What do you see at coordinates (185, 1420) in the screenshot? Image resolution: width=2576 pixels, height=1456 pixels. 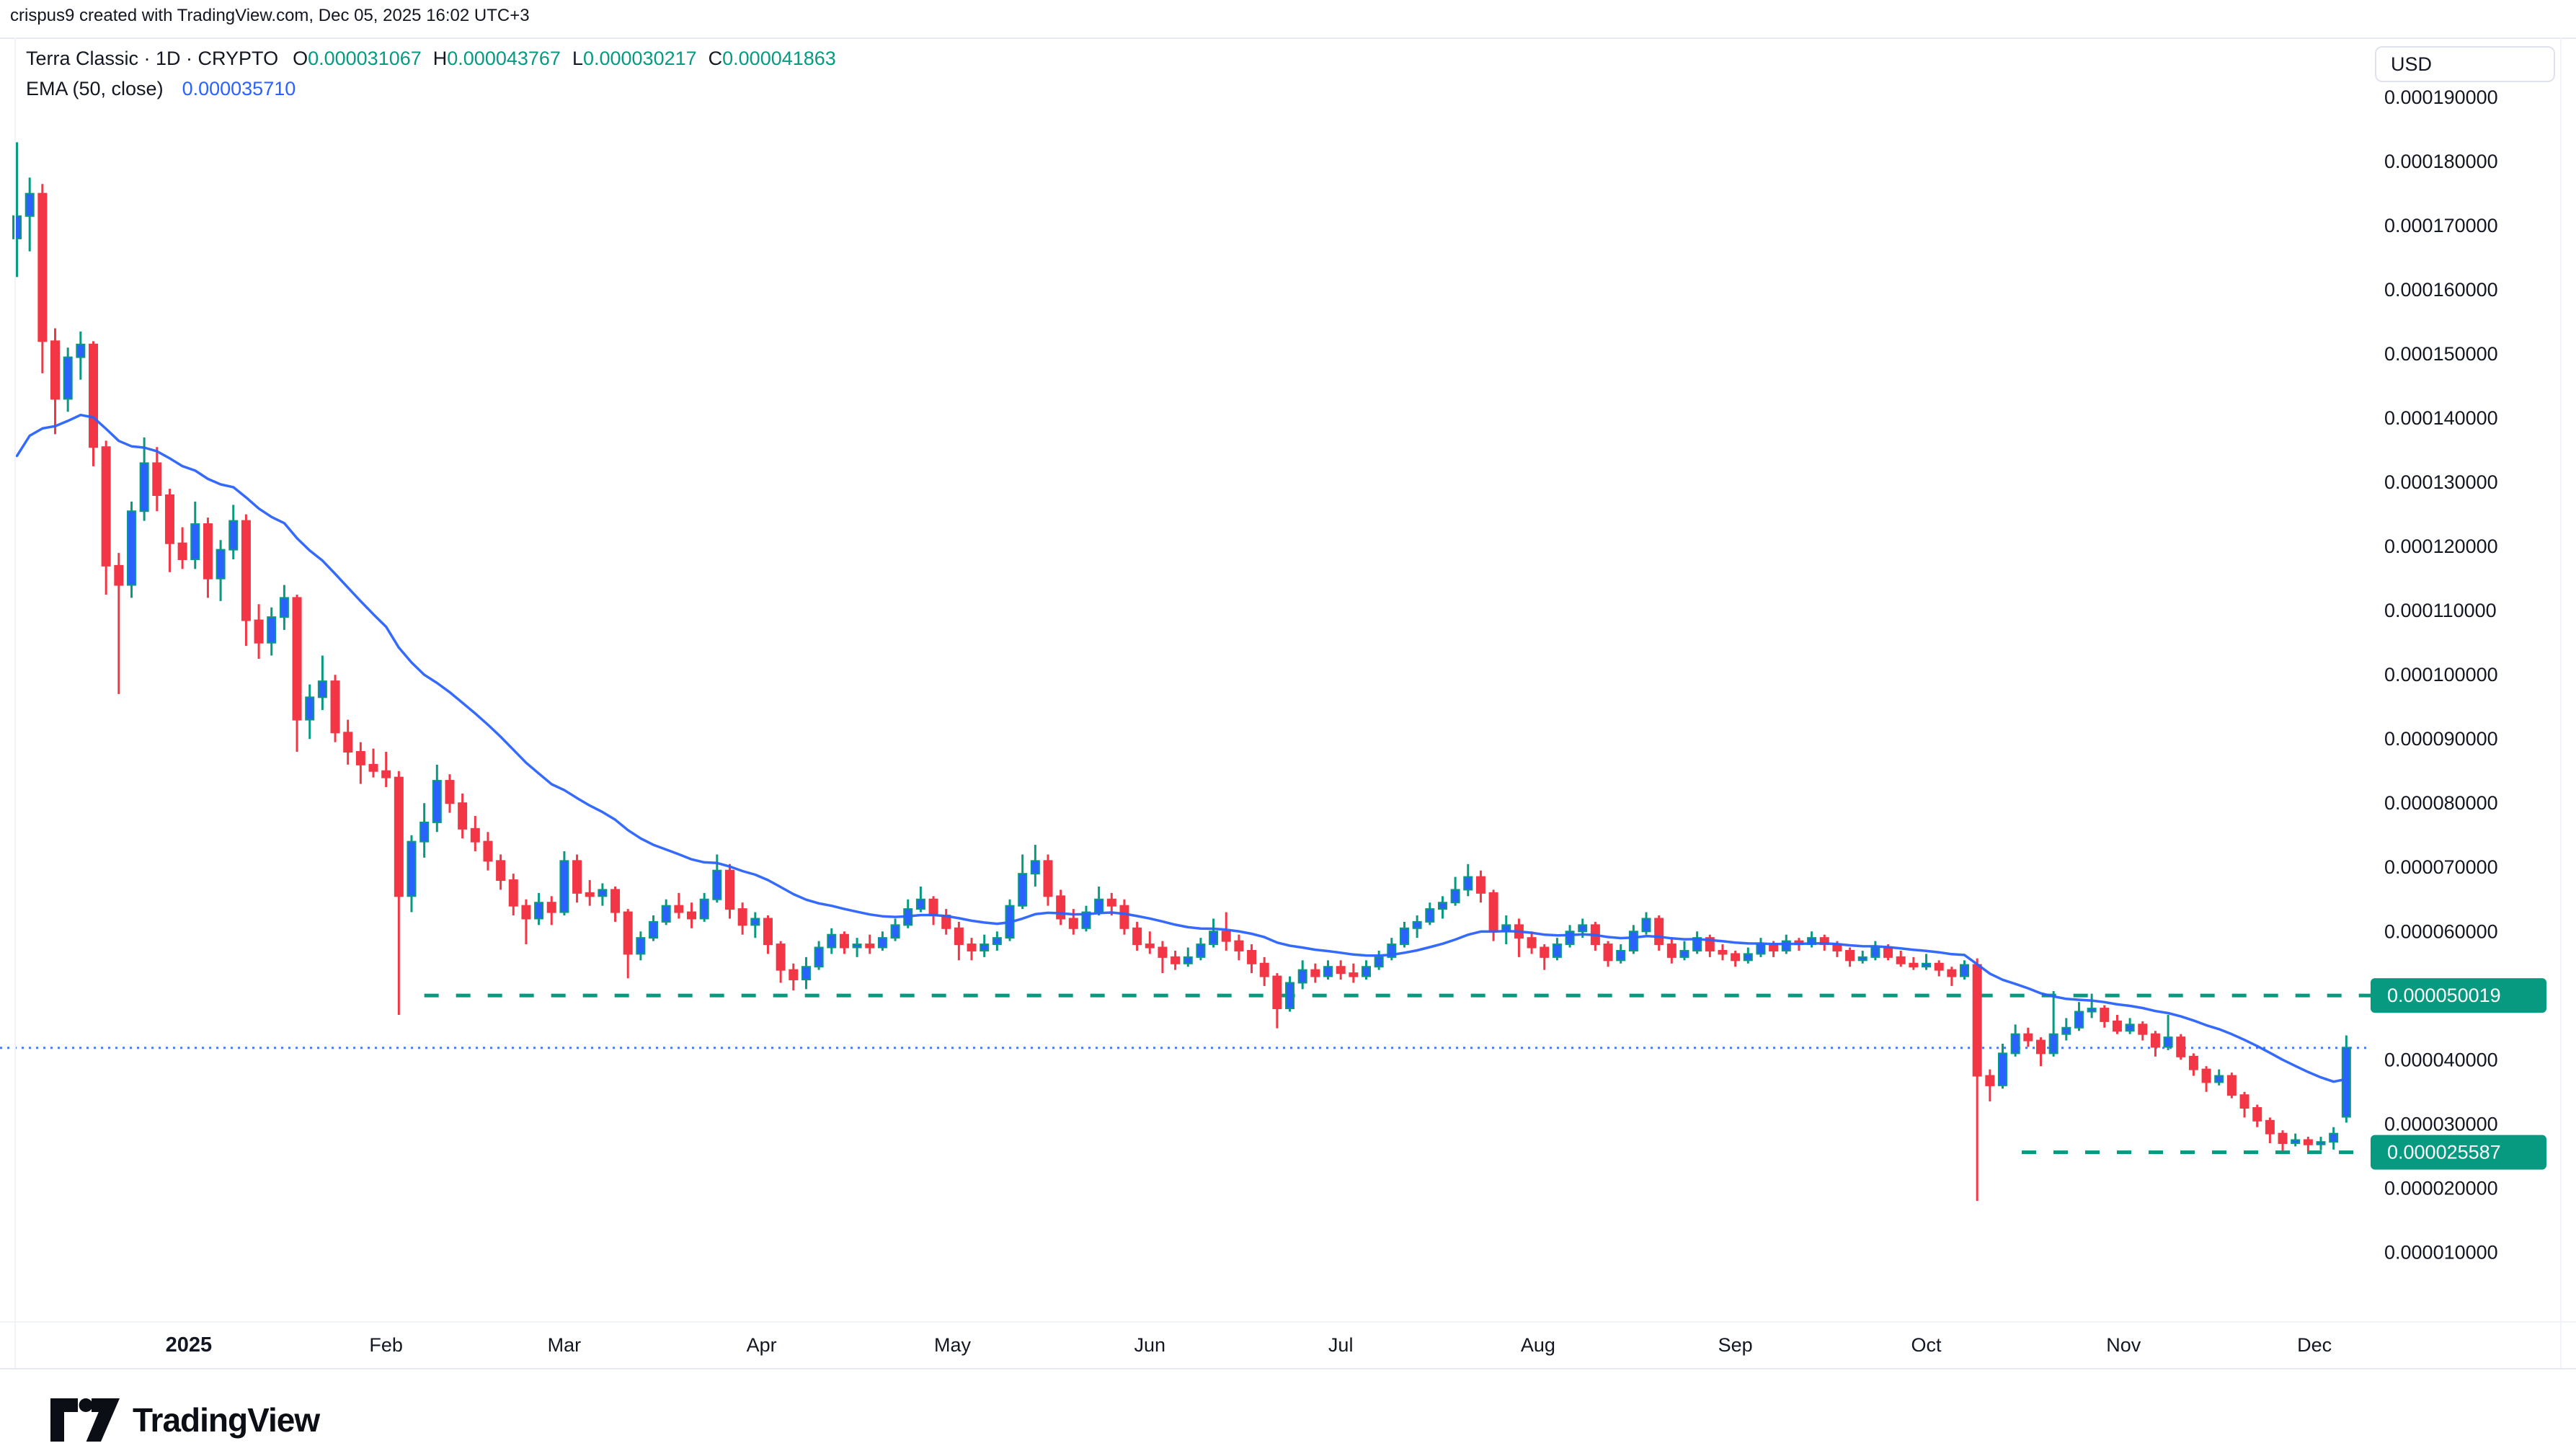 I see `tradingview-logo: TradingView` at bounding box center [185, 1420].